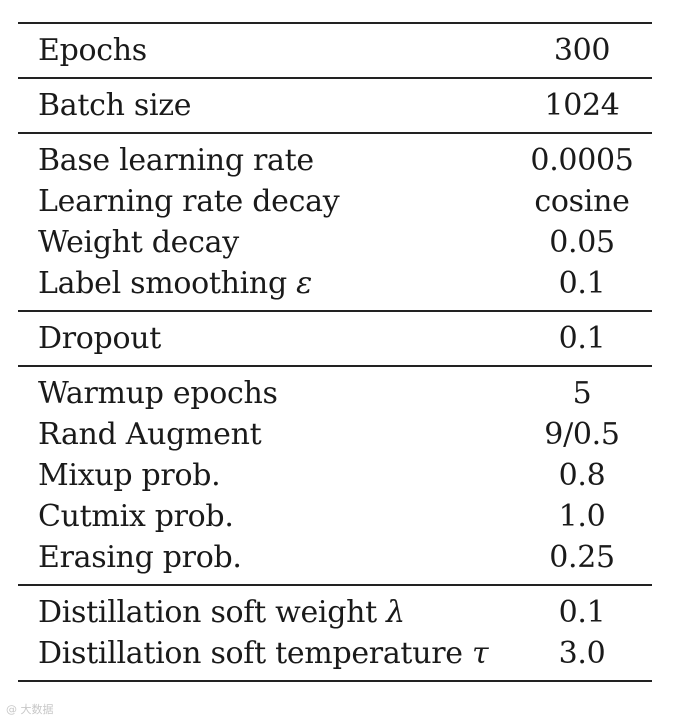 This screenshot has width=680, height=722. I want to click on param-name: Warmup epochs, so click(148, 393).